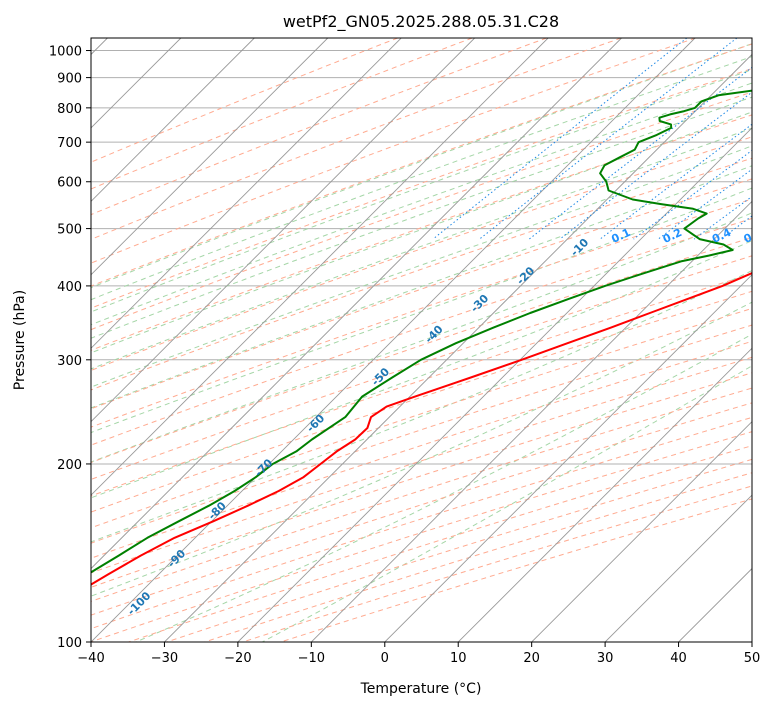 The image size is (775, 708). Describe the element at coordinates (421, 689) in the screenshot. I see `x-axis-label: Temperature (°C)` at that location.